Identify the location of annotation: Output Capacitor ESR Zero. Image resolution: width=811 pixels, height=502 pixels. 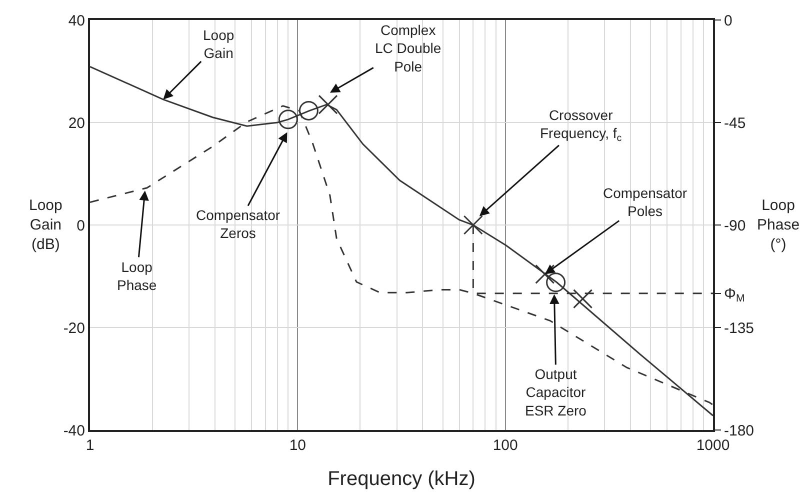
(556, 392).